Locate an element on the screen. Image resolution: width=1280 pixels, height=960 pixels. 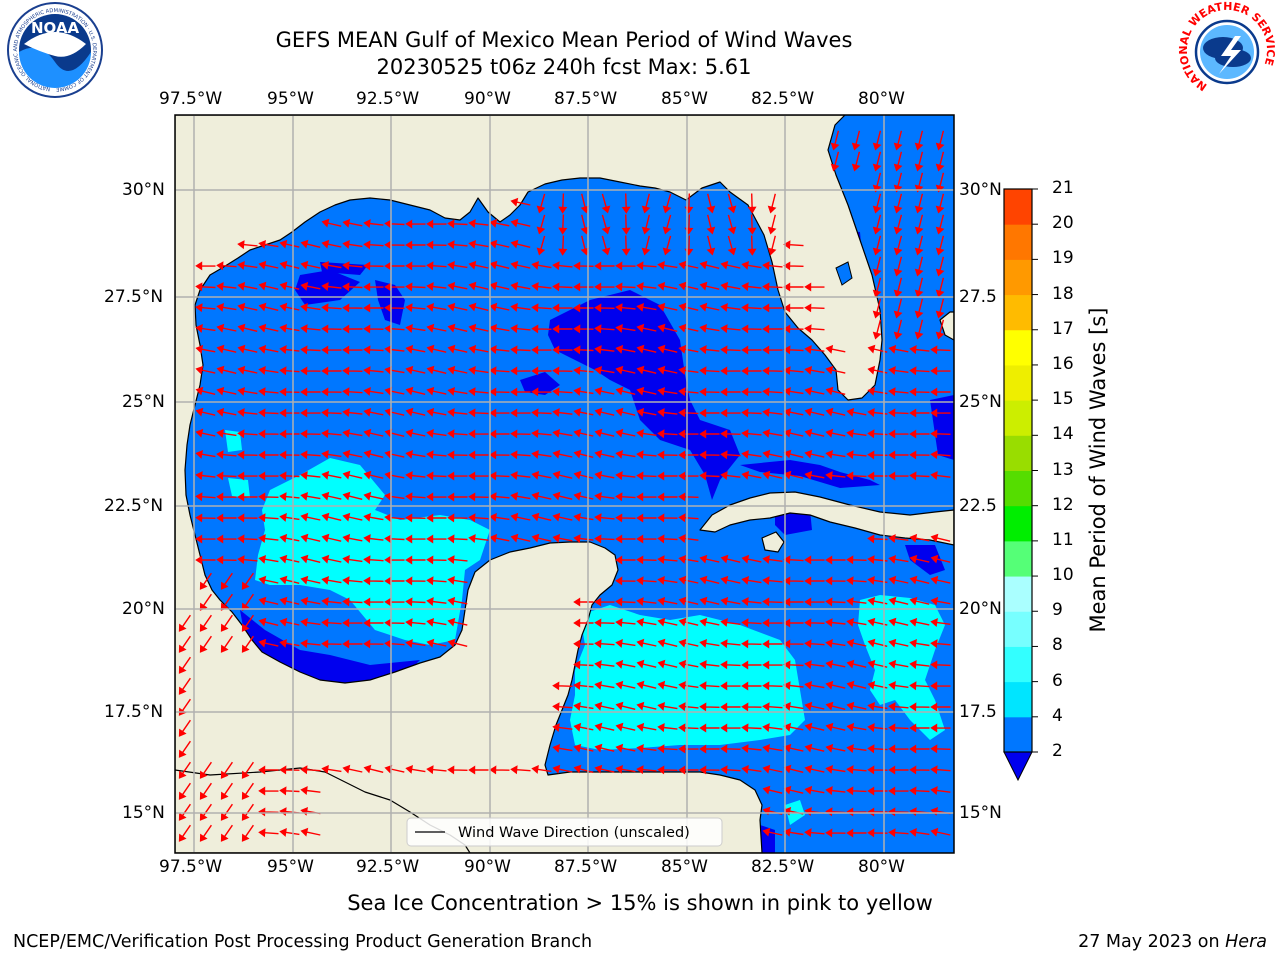
colorbar-tick-label: 16 is located at coordinates (1063, 363).